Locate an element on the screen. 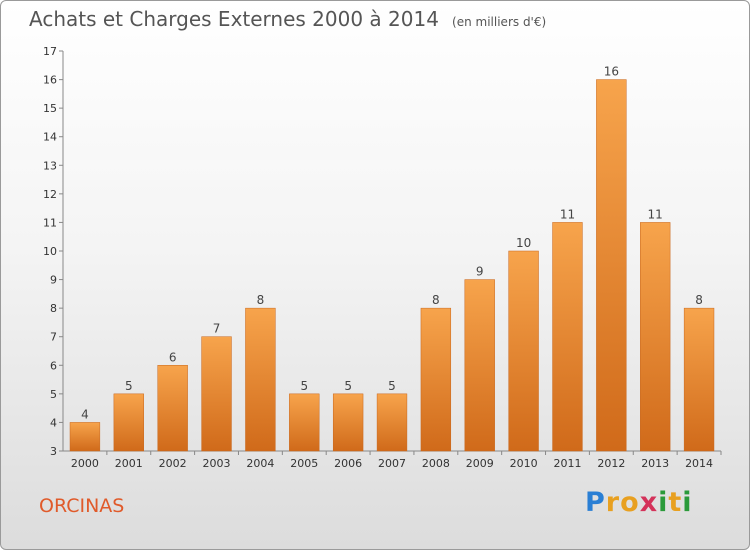  bar-2013 is located at coordinates (655, 337).